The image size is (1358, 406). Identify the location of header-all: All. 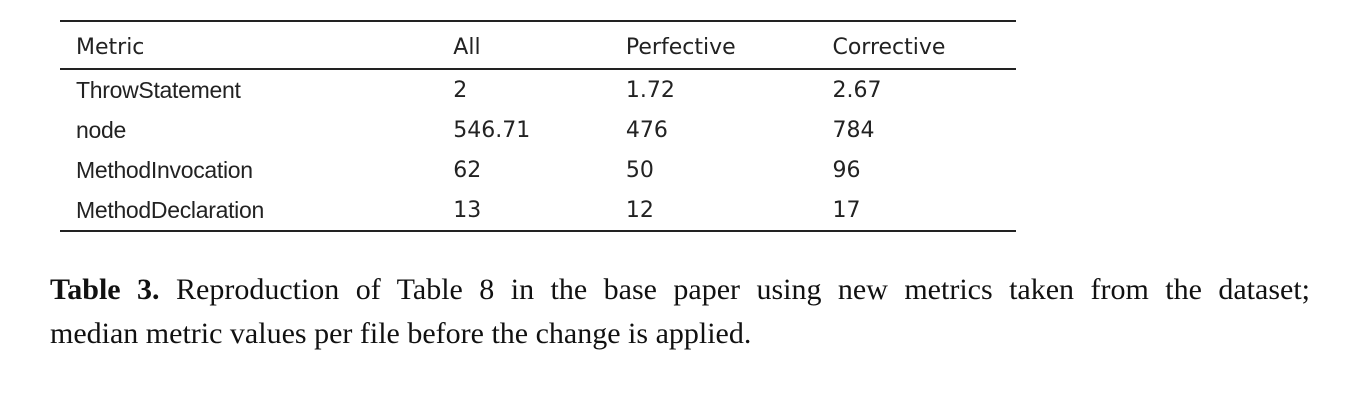
(467, 47).